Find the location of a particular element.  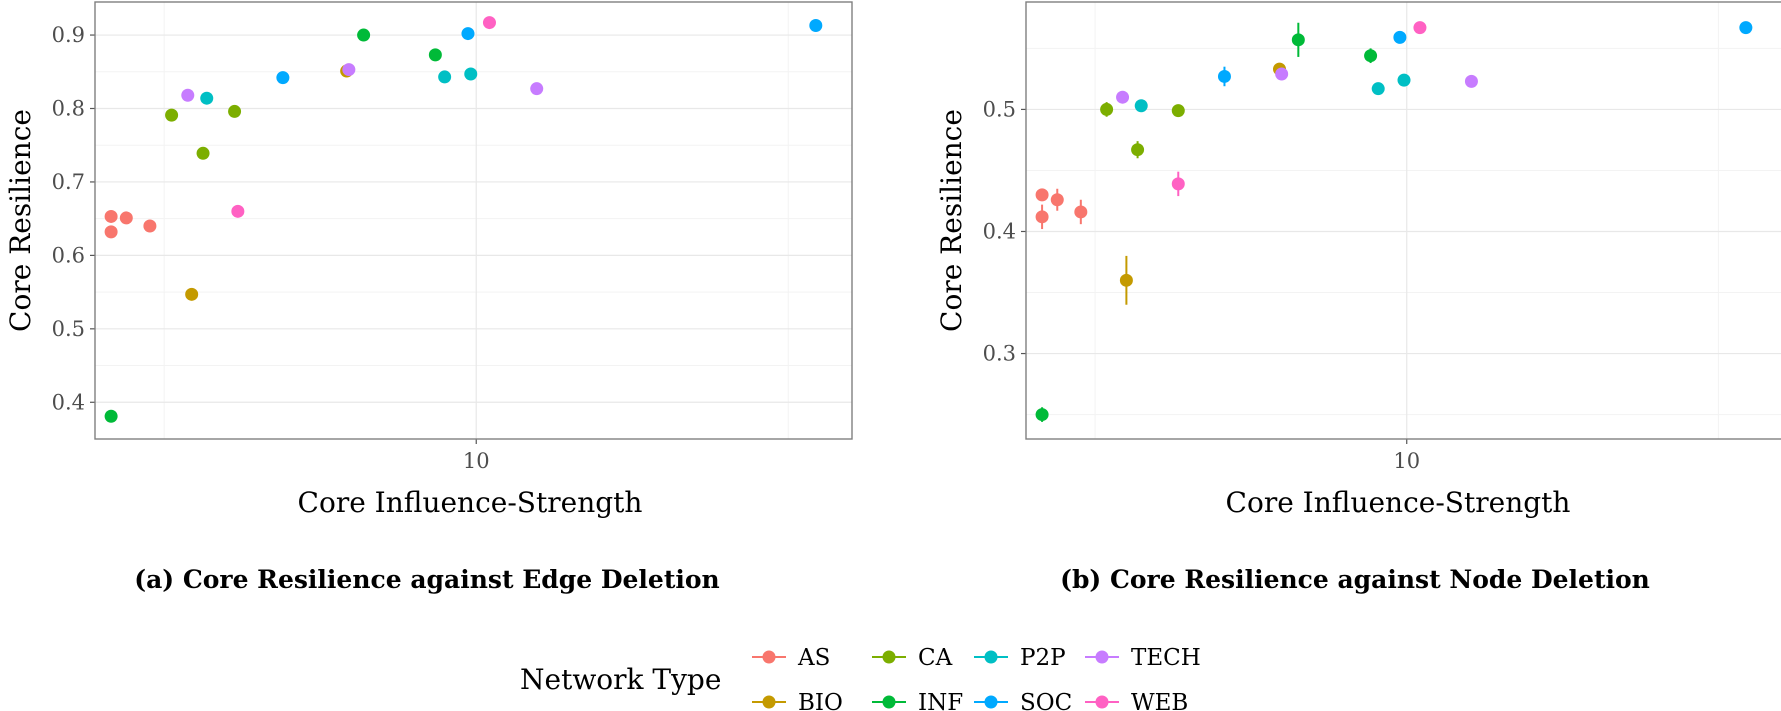

legend-item-p2p: P2P is located at coordinates (1020, 658).